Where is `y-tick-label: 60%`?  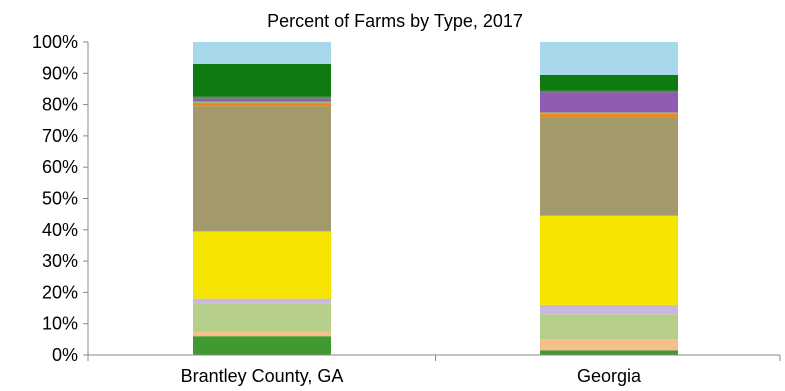
y-tick-label: 60% is located at coordinates (60, 167).